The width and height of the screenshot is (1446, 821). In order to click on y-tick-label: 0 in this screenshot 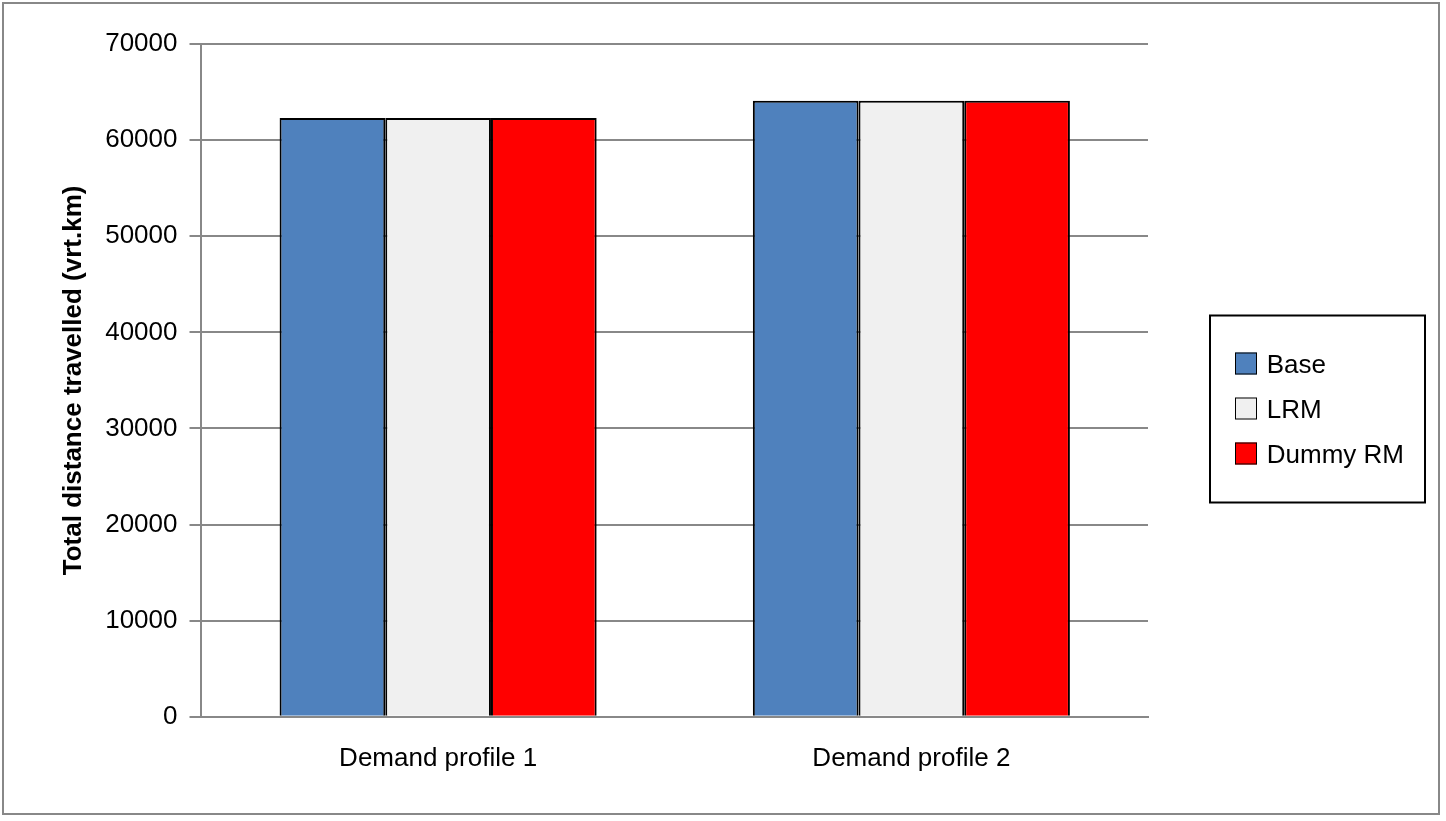, I will do `click(170, 714)`.